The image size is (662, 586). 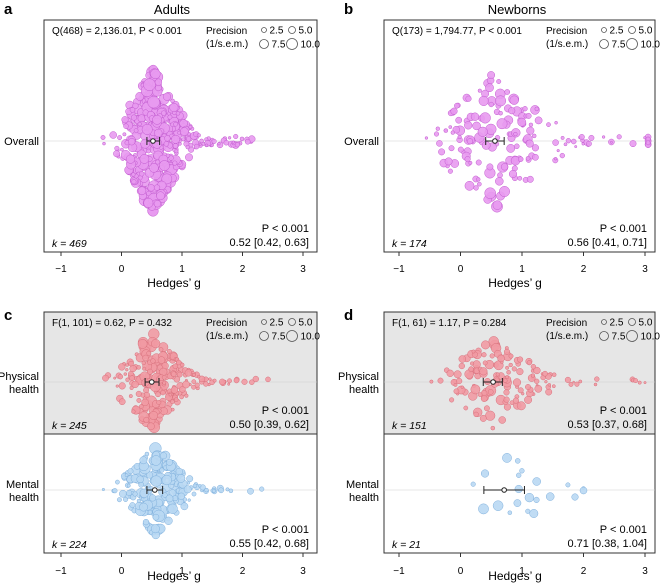 What do you see at coordinates (112, 323) in the screenshot?
I see `heterogeneity-stat: F(1, 101) = 0.62, P = 0.432` at bounding box center [112, 323].